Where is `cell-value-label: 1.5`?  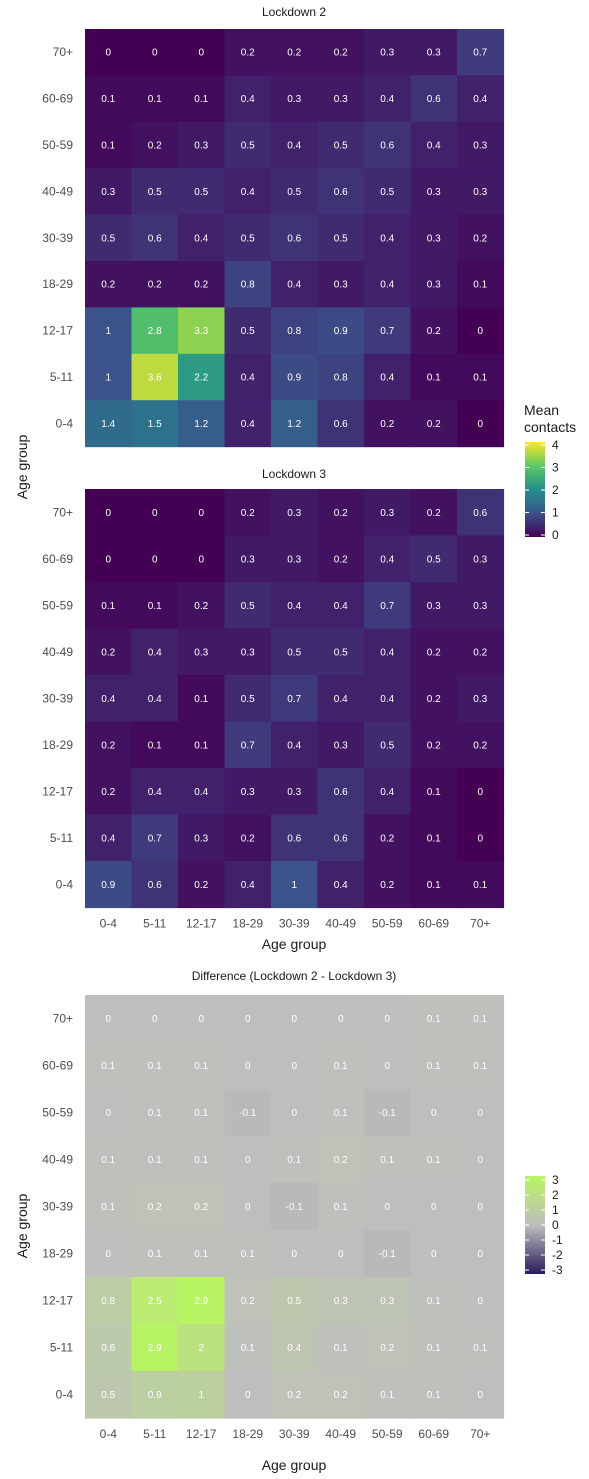 cell-value-label: 1.5 is located at coordinates (155, 424).